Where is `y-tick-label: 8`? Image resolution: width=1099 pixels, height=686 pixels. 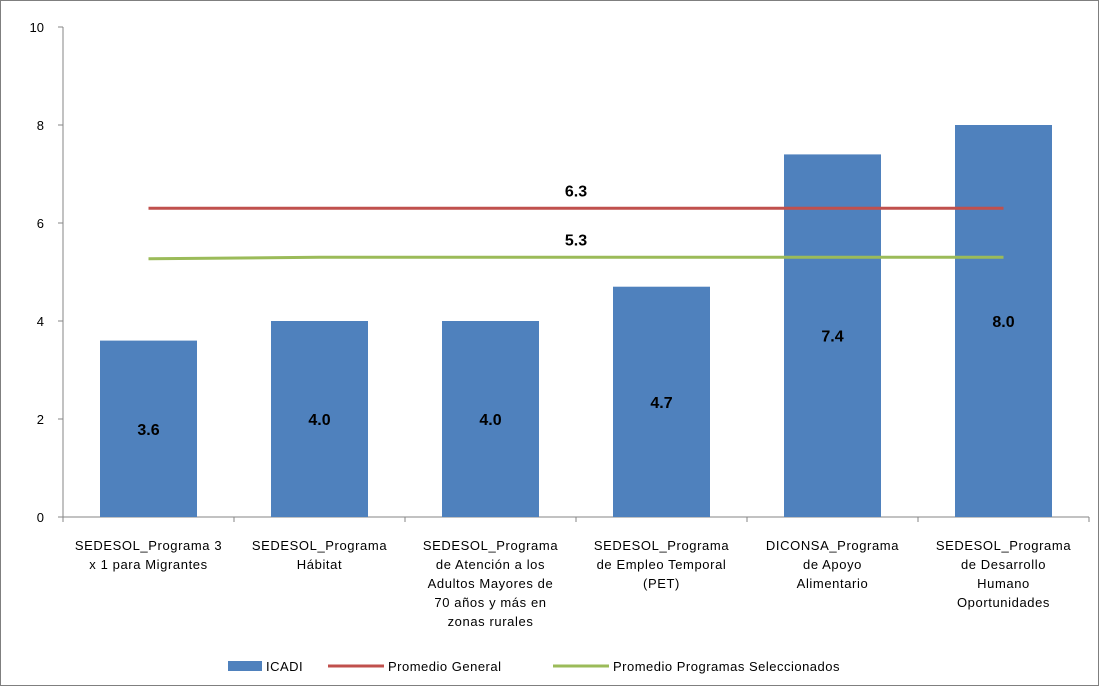 y-tick-label: 8 is located at coordinates (40, 125).